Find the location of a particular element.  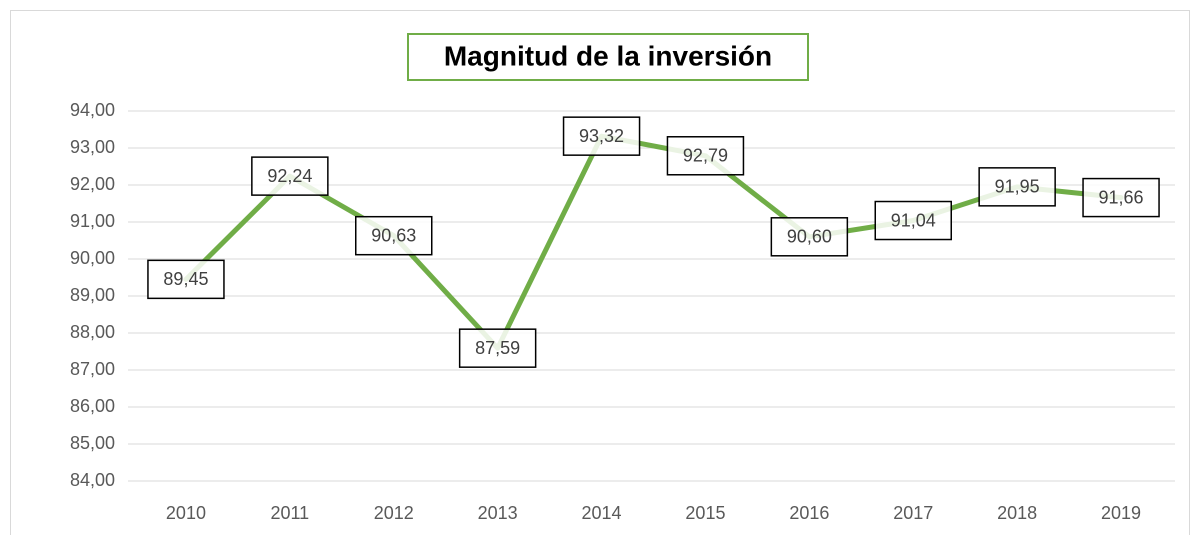

data-label: 91,66 is located at coordinates (1121, 197).